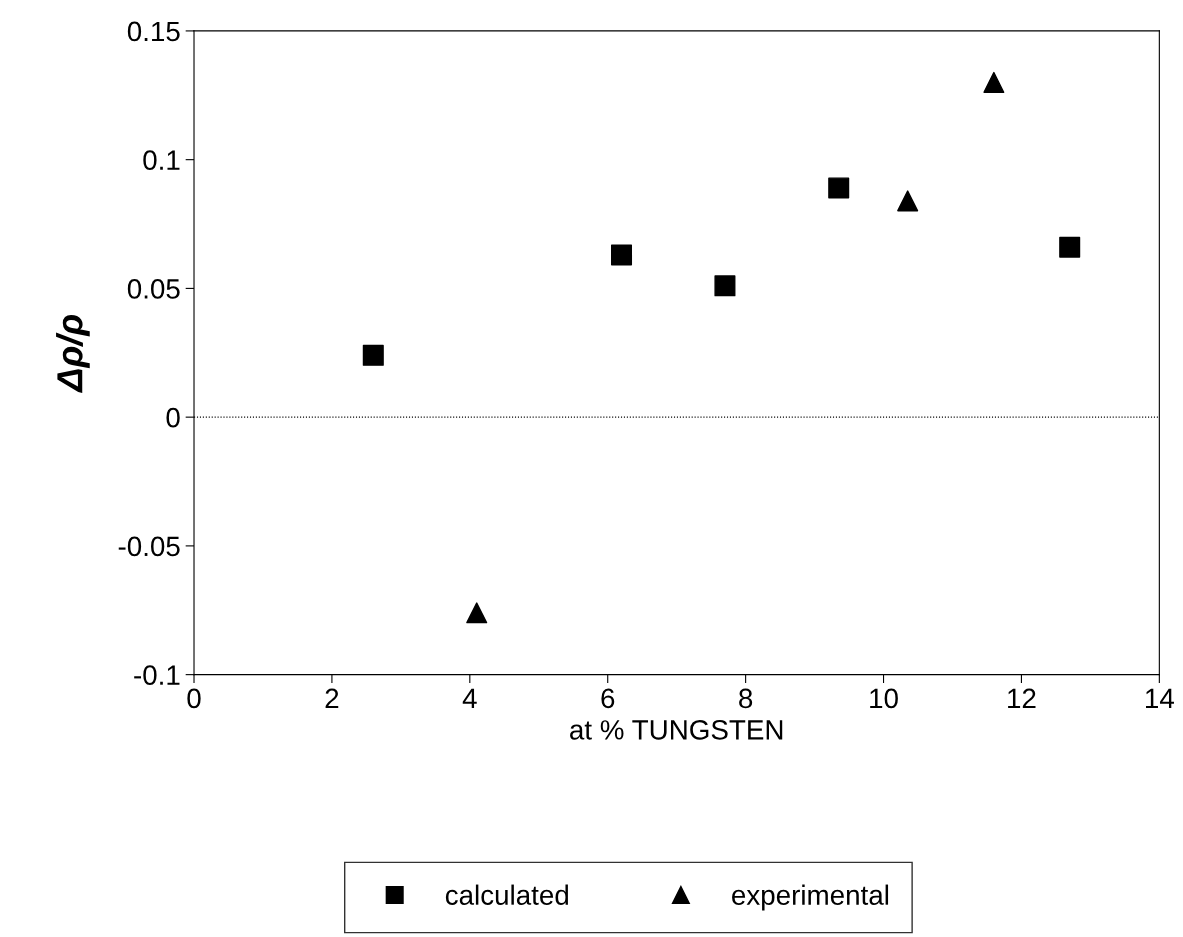  What do you see at coordinates (73, 353) in the screenshot?
I see `y-axis-title: Δρ/ρ` at bounding box center [73, 353].